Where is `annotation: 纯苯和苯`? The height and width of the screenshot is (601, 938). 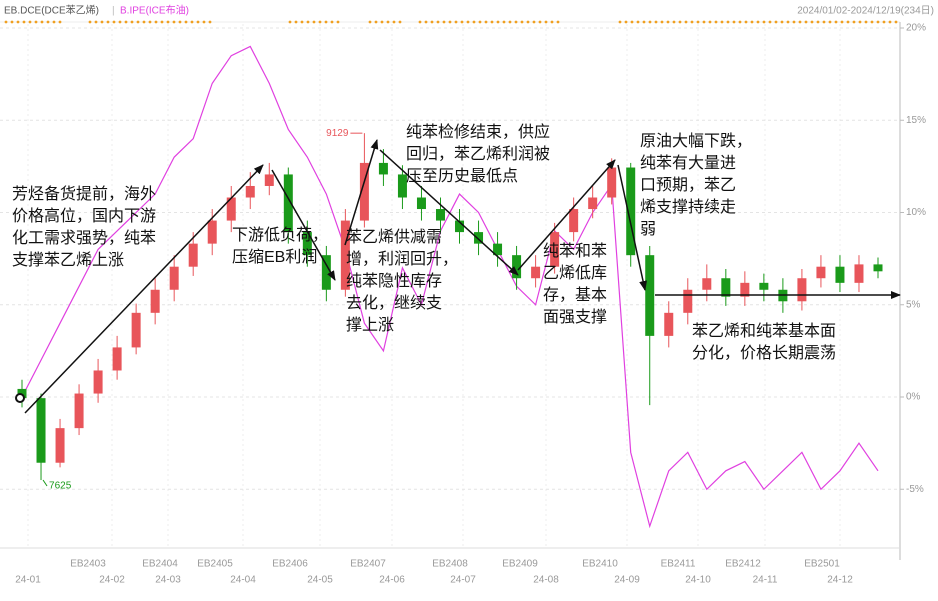
annotation: 纯苯和苯 is located at coordinates (575, 251).